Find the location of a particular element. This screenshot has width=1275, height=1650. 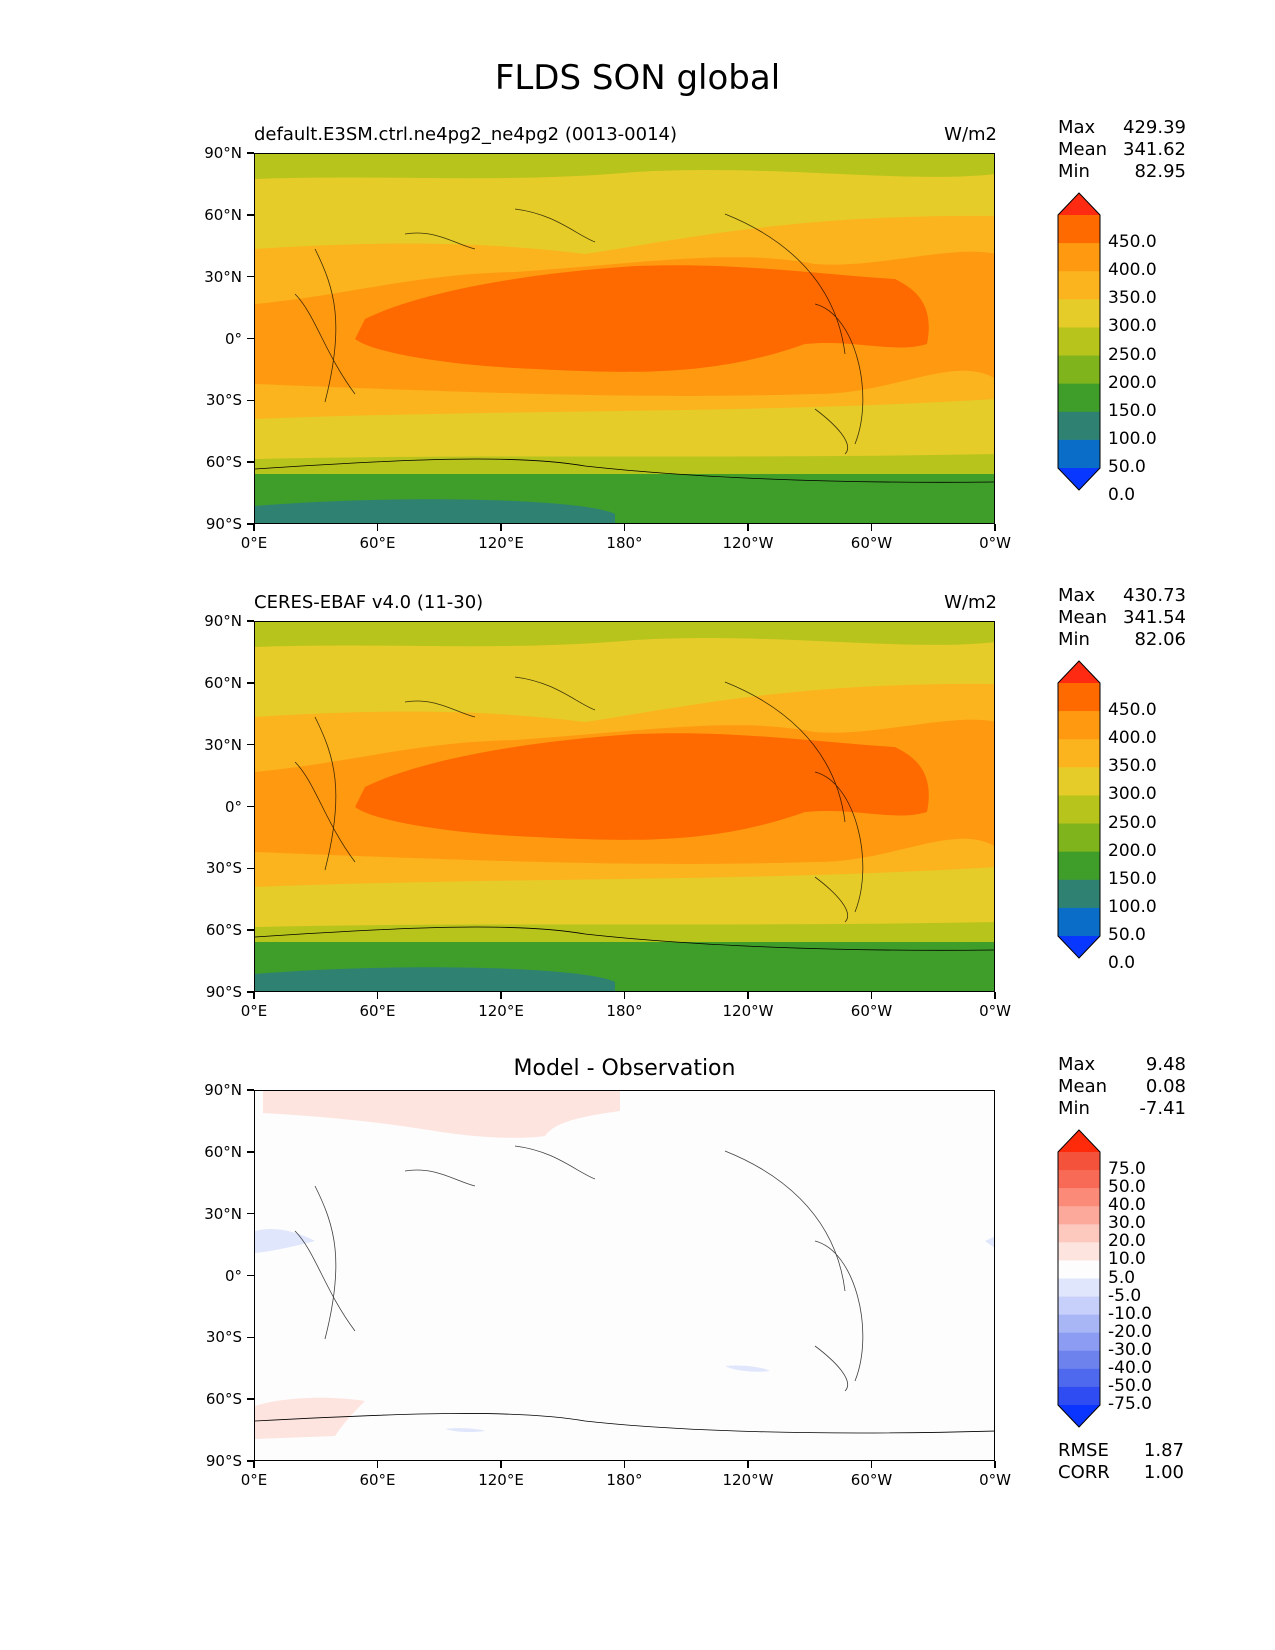

figure-title: FLDS SON global is located at coordinates (637, 78).